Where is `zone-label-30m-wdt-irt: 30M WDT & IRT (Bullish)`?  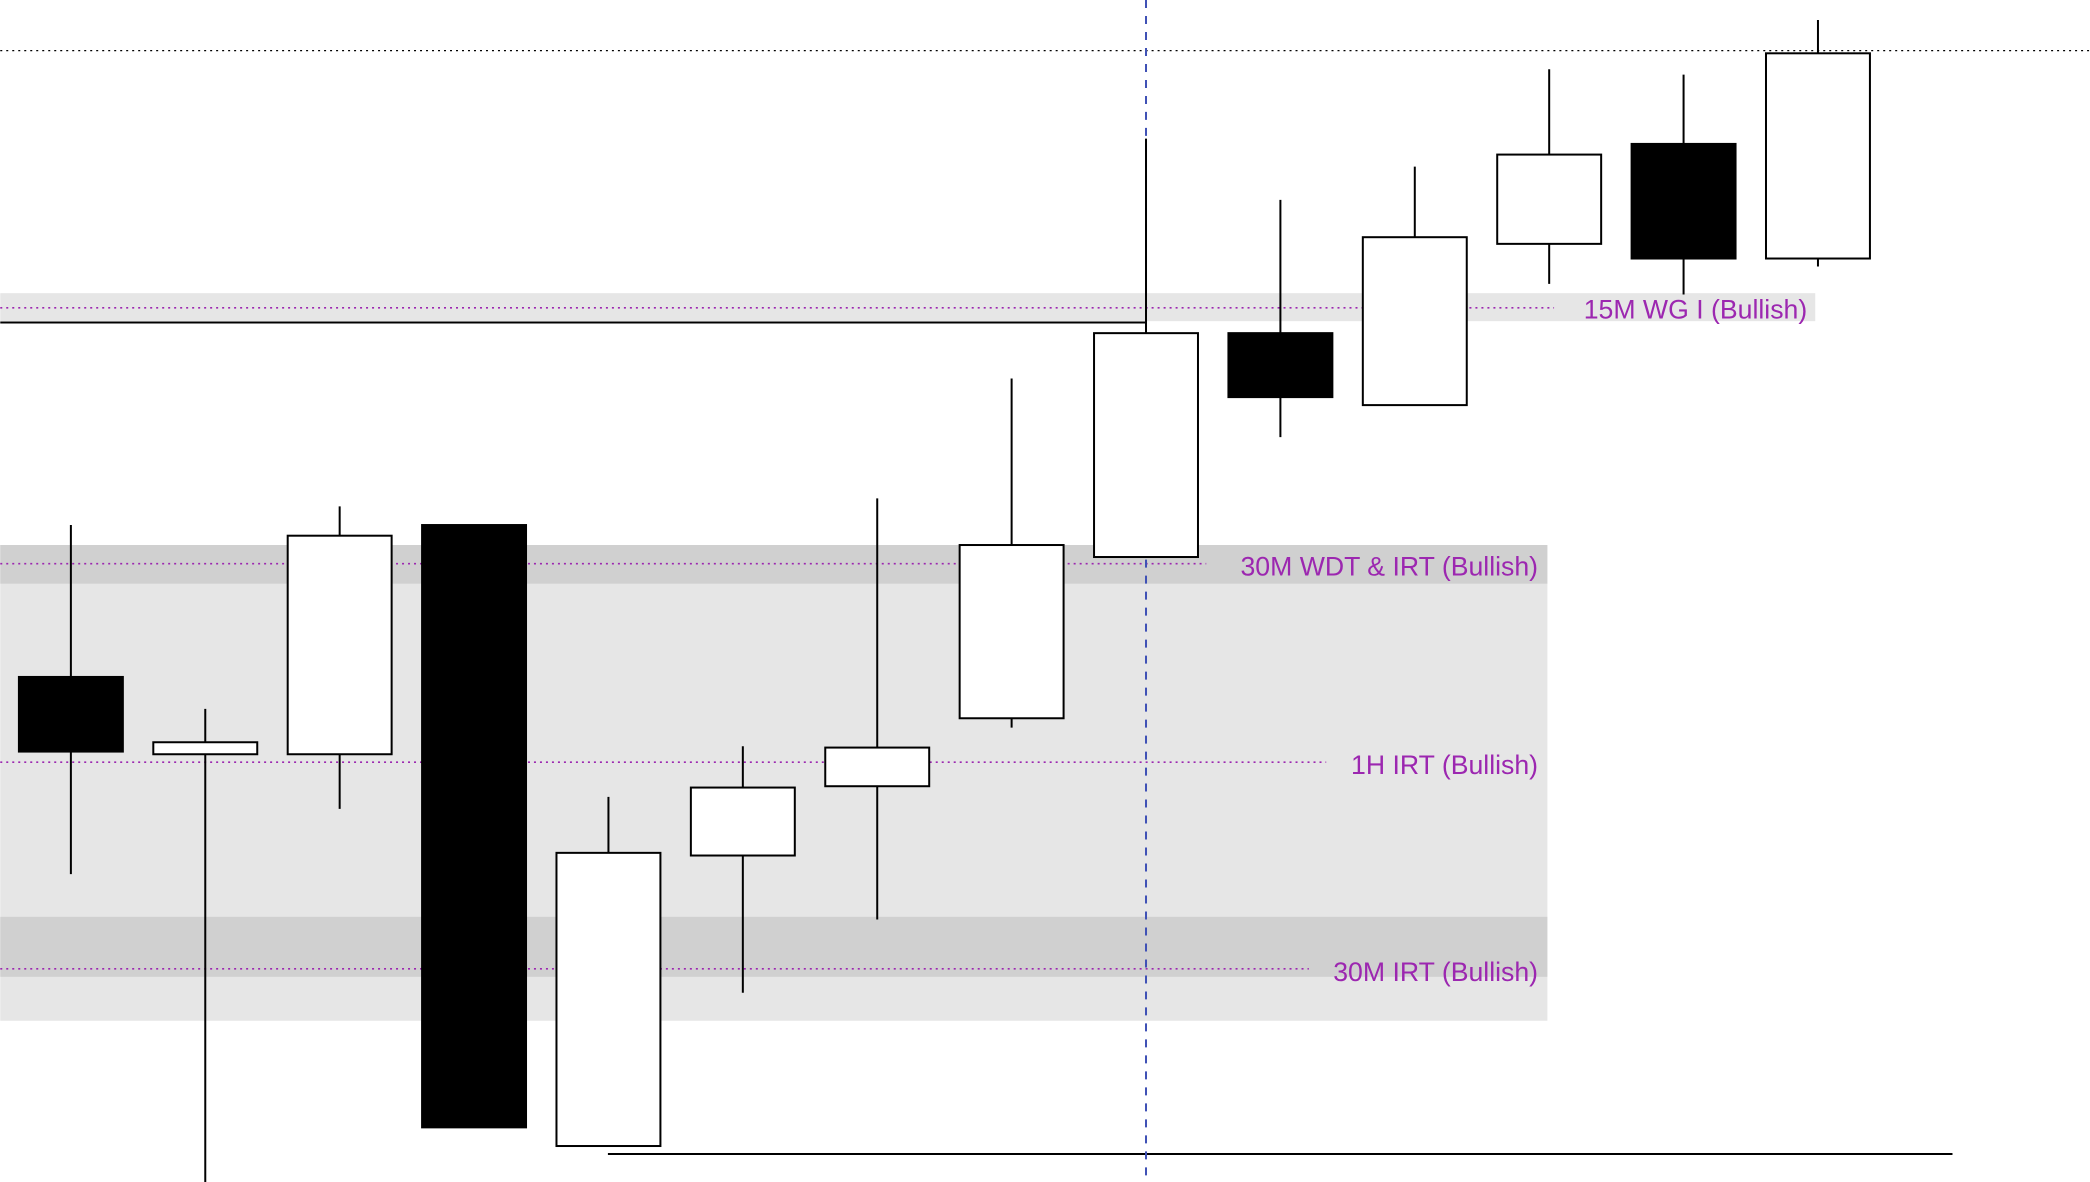
zone-label-30m-wdt-irt: 30M WDT & IRT (Bullish) is located at coordinates (1389, 567).